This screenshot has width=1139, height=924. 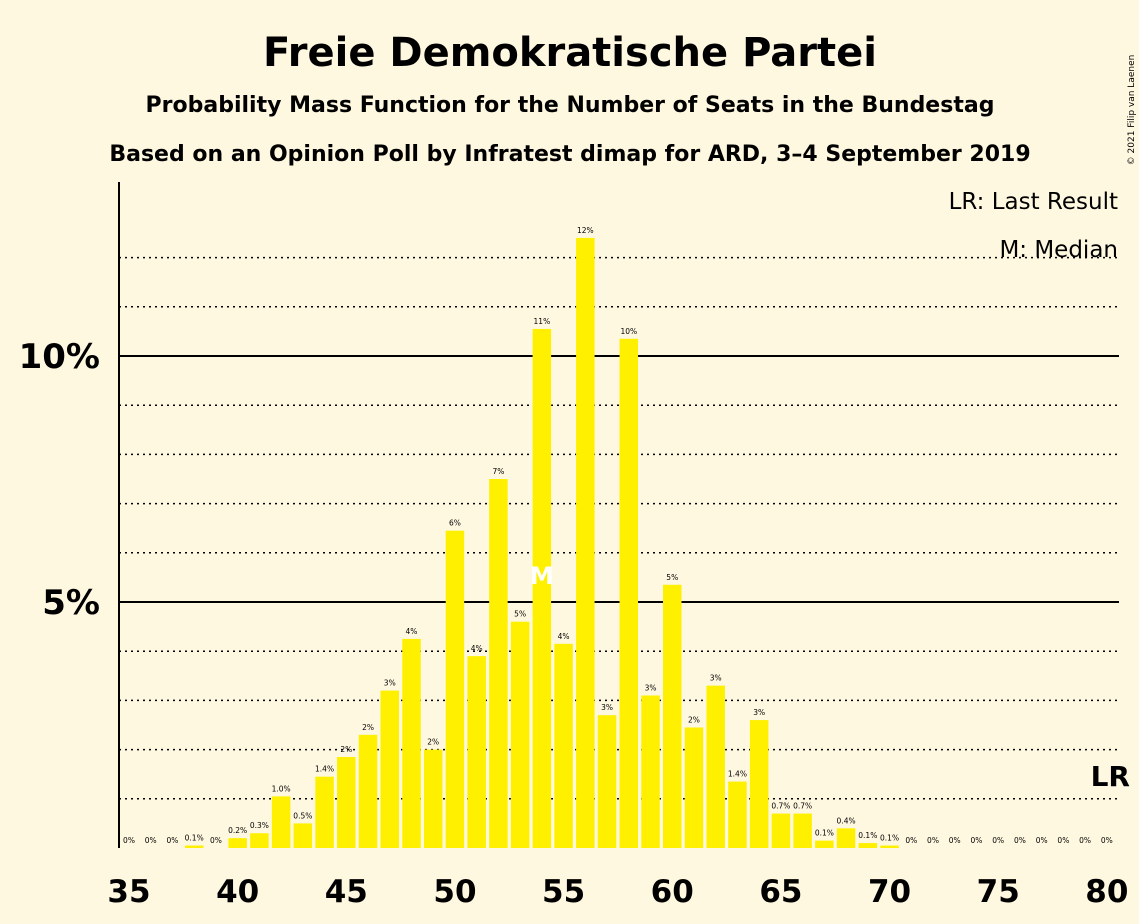 What do you see at coordinates (933, 840) in the screenshot?
I see `data-label-seat-72: 0%` at bounding box center [933, 840].